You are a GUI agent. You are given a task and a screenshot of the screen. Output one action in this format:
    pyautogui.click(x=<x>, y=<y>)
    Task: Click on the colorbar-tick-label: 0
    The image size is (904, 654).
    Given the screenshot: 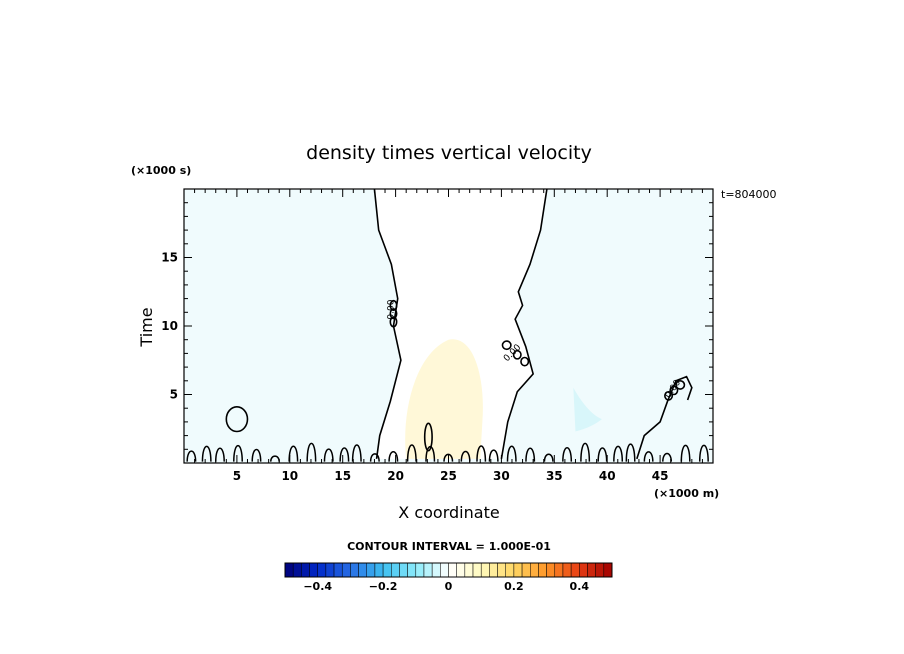 What is the action you would take?
    pyautogui.click(x=449, y=586)
    